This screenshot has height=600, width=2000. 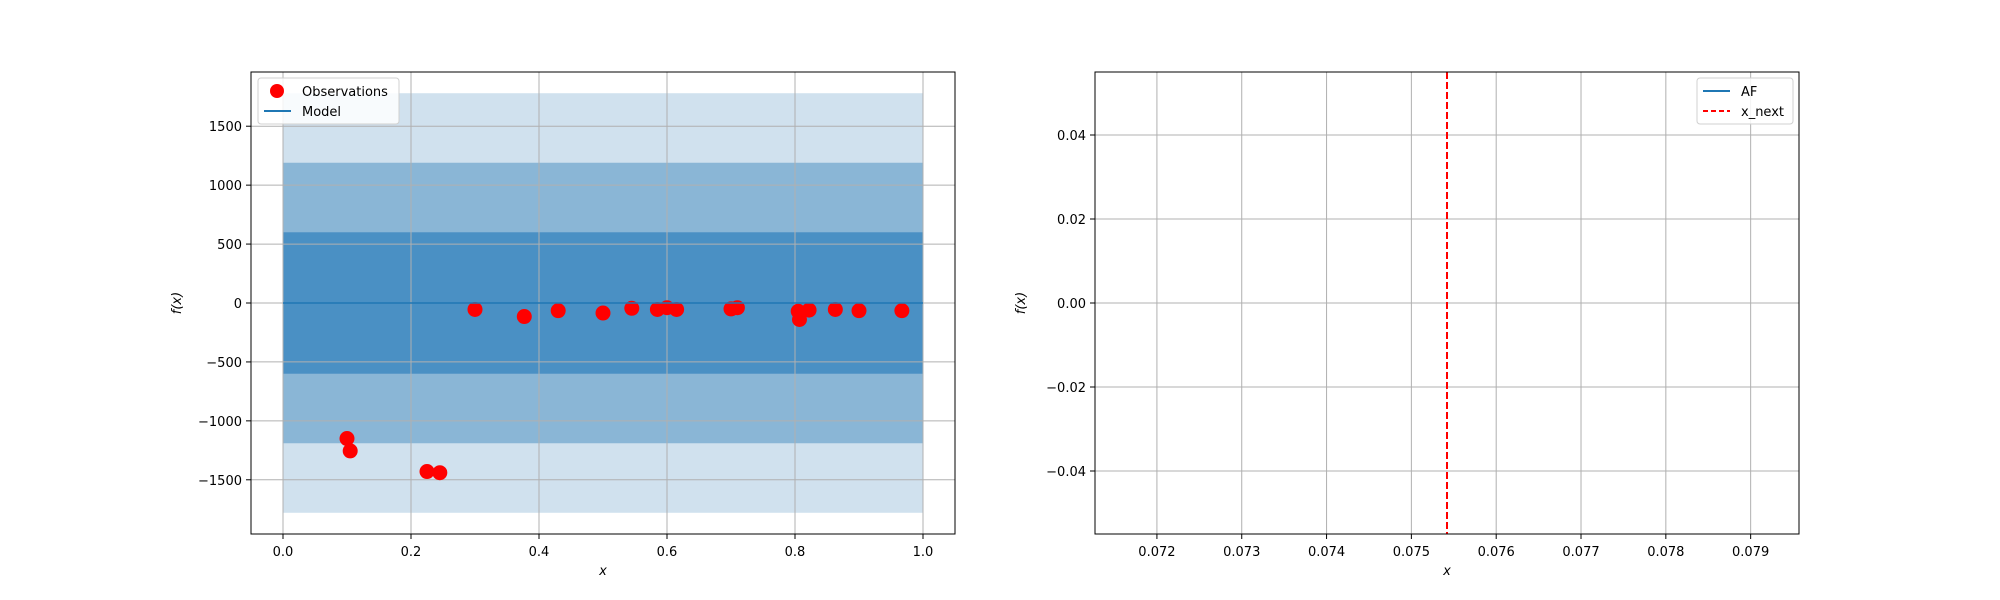 What do you see at coordinates (283, 552) in the screenshot?
I see `x-tick-label: 0.0` at bounding box center [283, 552].